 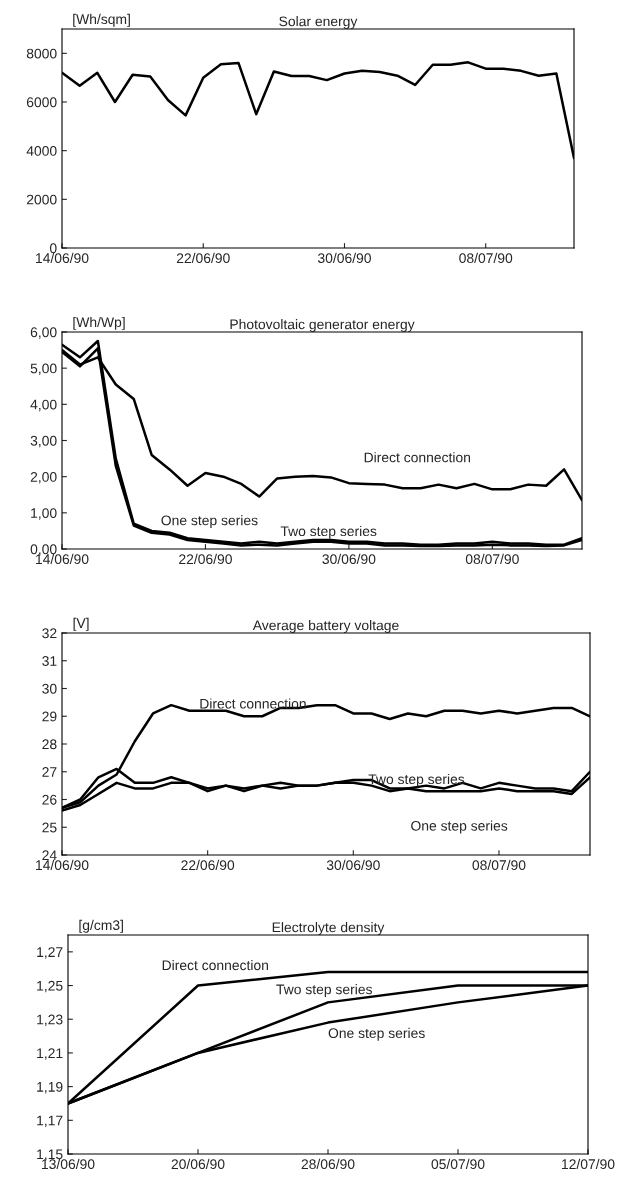 I want to click on y-tick-label: 5,00, so click(x=43, y=369).